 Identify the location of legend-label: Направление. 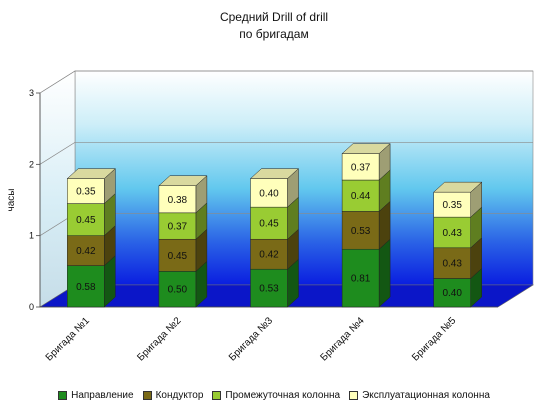
(102, 395).